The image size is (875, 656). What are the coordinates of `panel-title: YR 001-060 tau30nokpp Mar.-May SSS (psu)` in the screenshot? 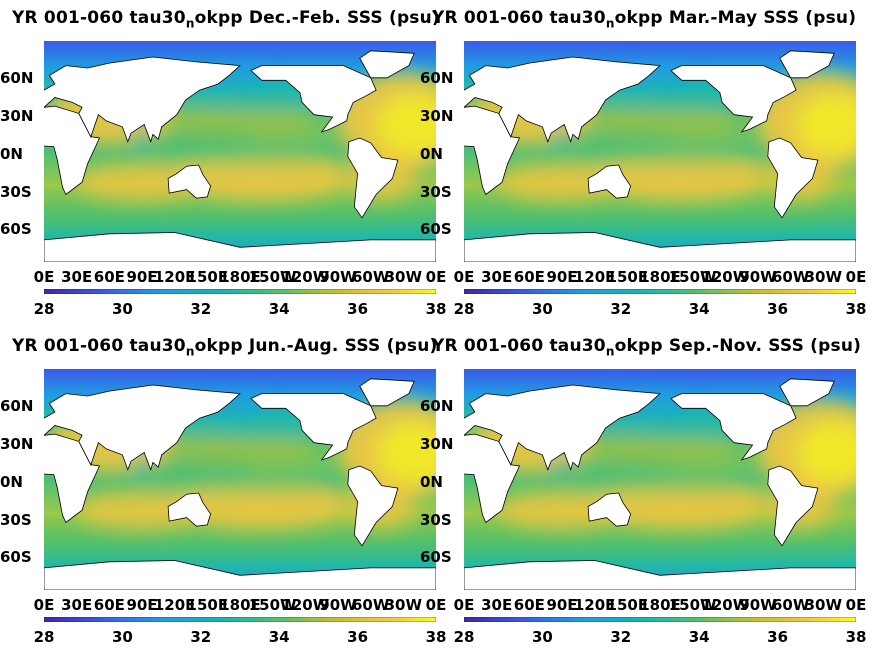 It's located at (644, 19).